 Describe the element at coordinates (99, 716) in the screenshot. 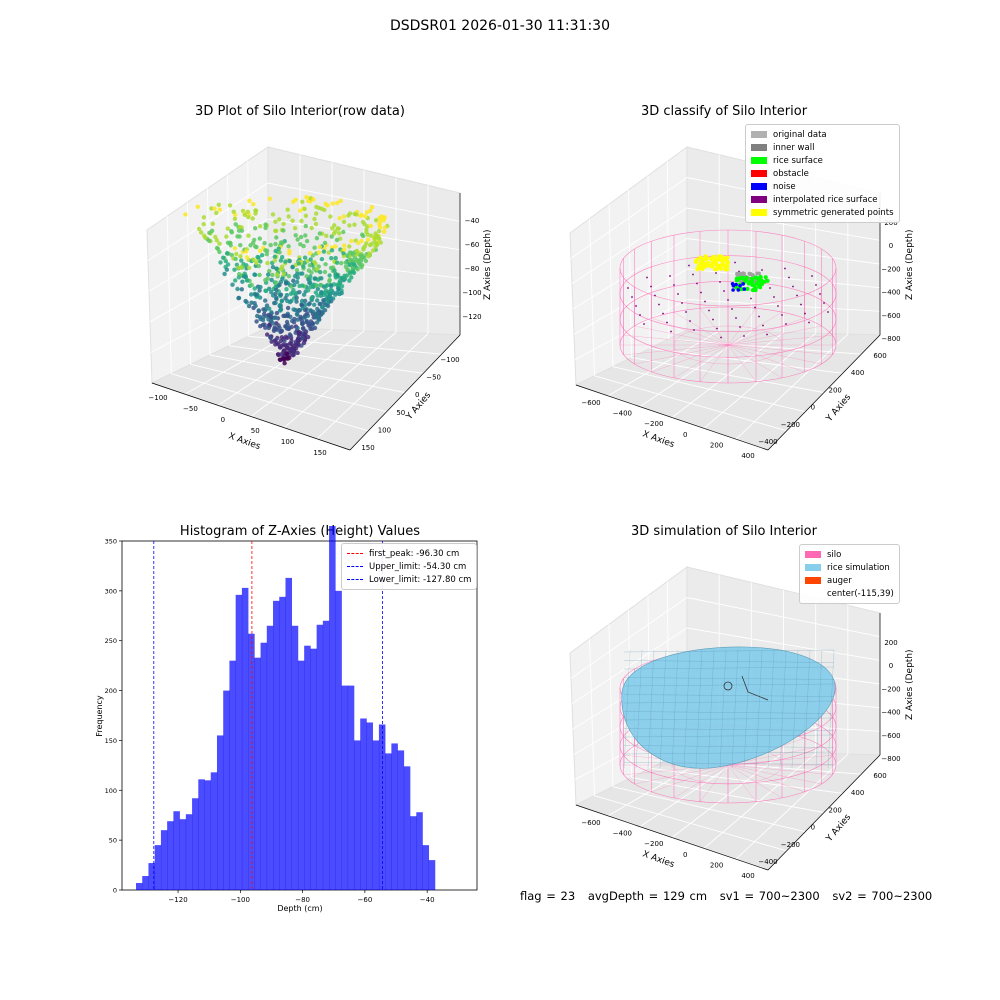

I see `histogram-y-axis-label: Frequency` at that location.